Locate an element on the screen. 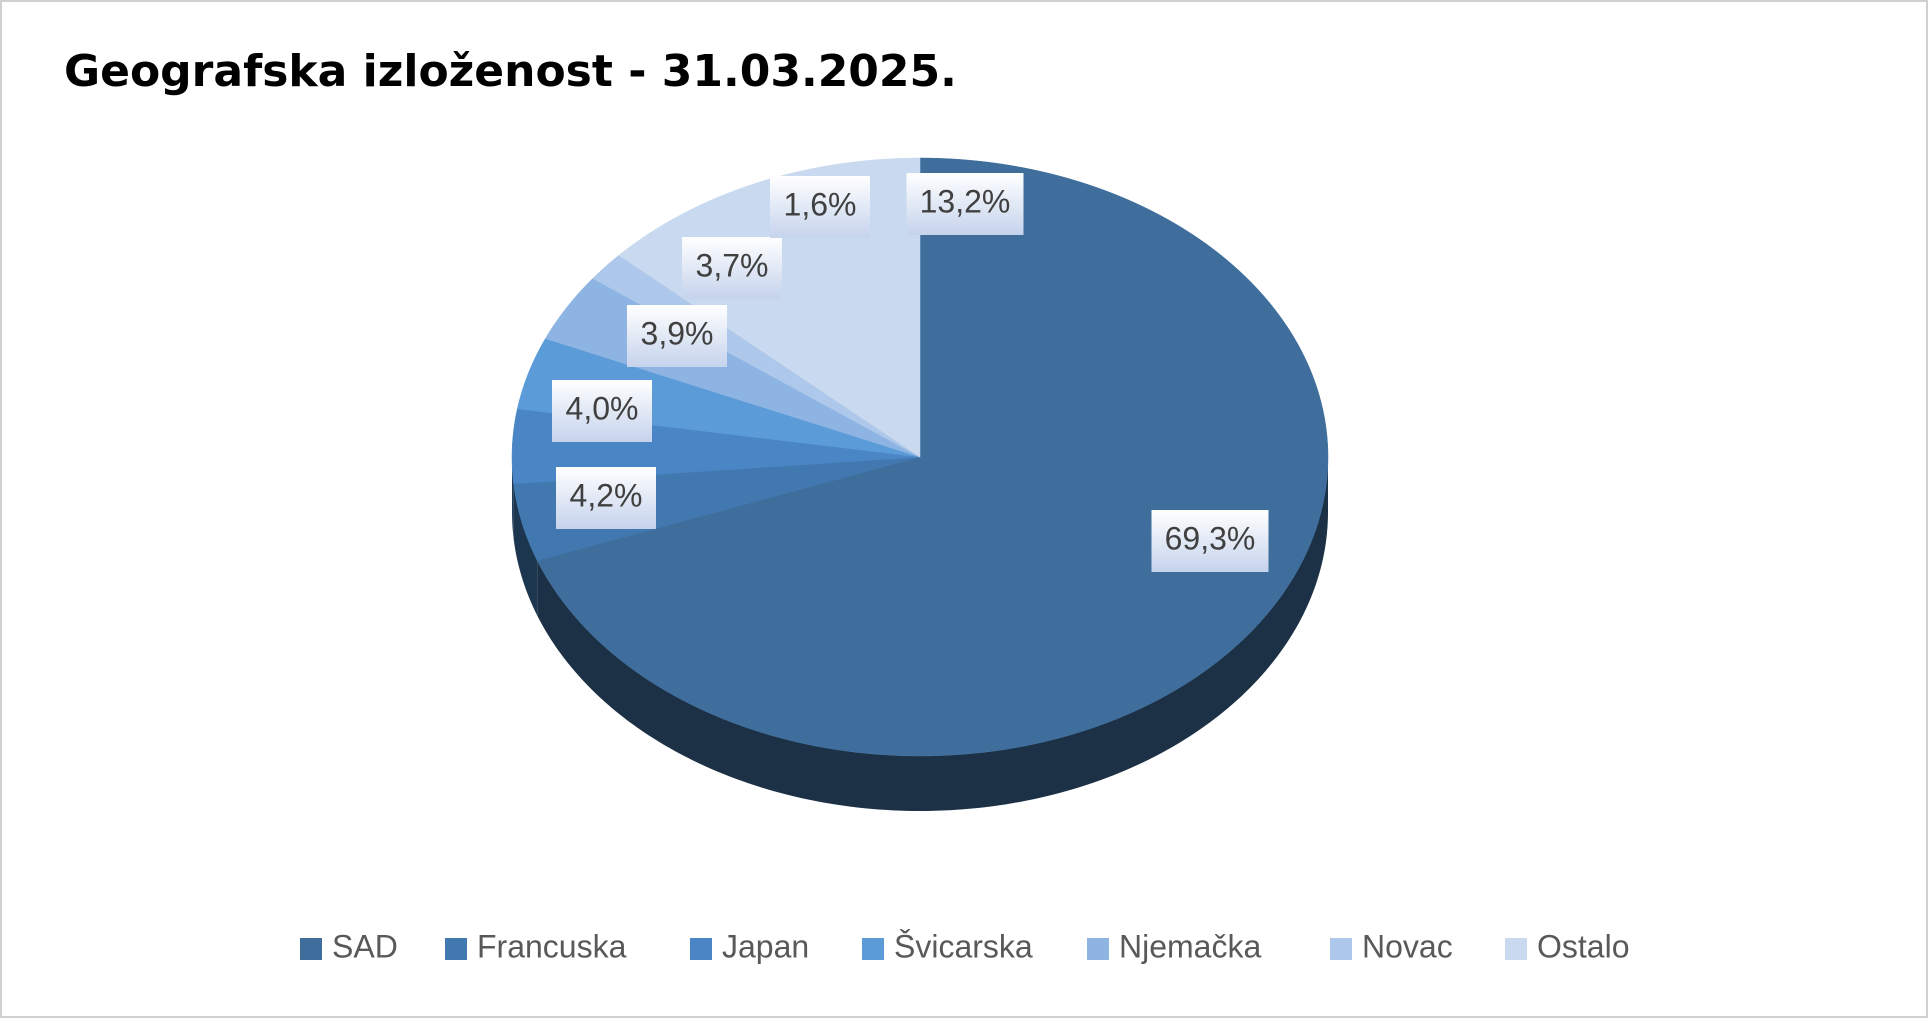 This screenshot has width=1928, height=1018. data-label: 4,0% is located at coordinates (602, 408).